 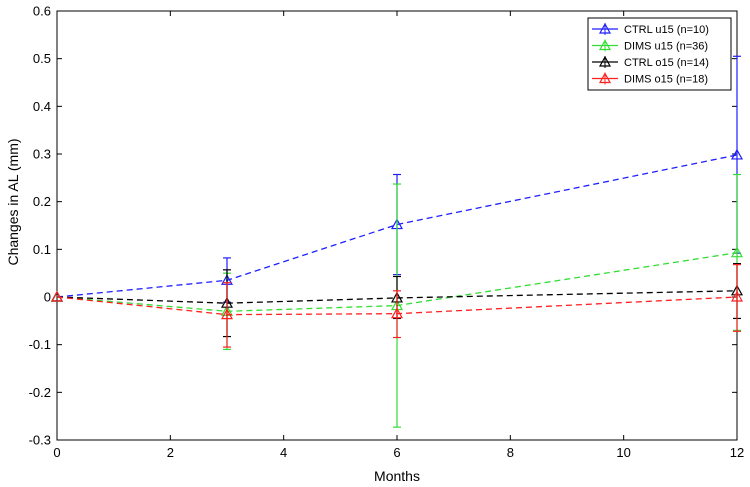 I want to click on x-tick-label: 2, so click(x=170, y=452).